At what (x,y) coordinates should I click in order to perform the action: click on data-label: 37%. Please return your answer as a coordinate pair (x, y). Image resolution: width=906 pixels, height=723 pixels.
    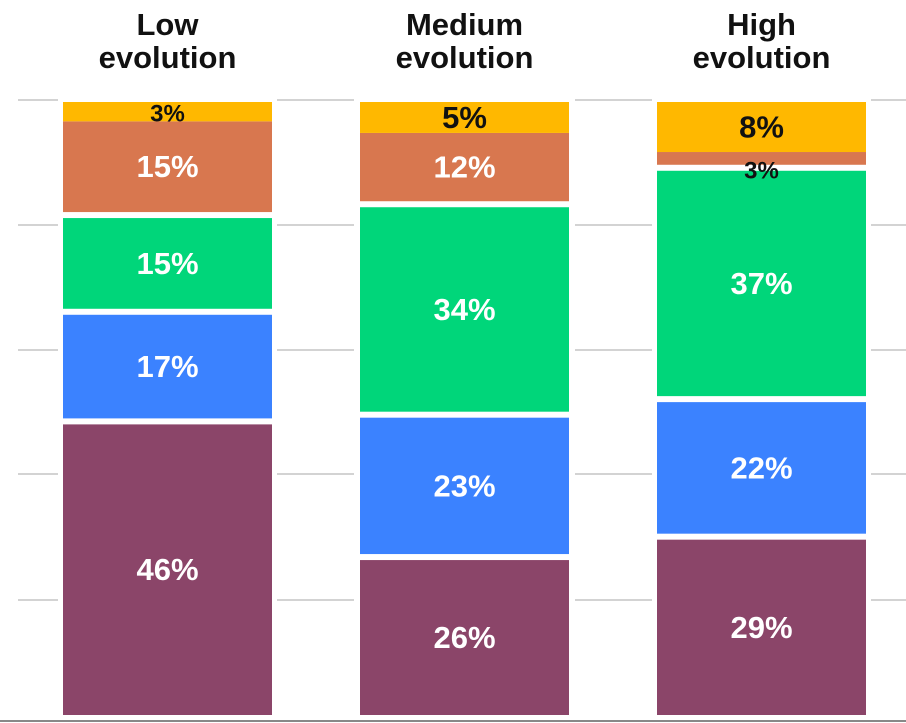
    Looking at the image, I should click on (761, 283).